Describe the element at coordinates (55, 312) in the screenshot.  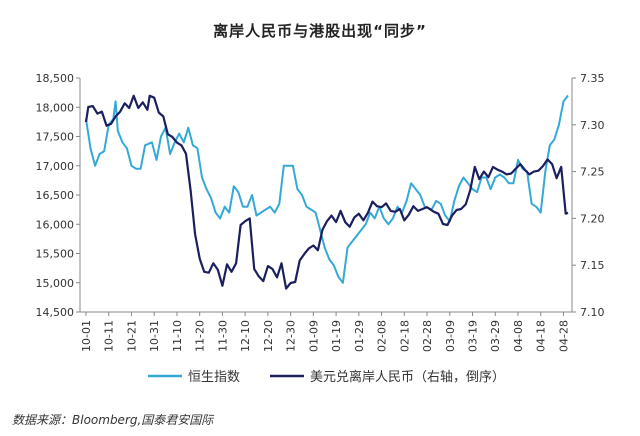
I see `left-tick-label: 14,500` at that location.